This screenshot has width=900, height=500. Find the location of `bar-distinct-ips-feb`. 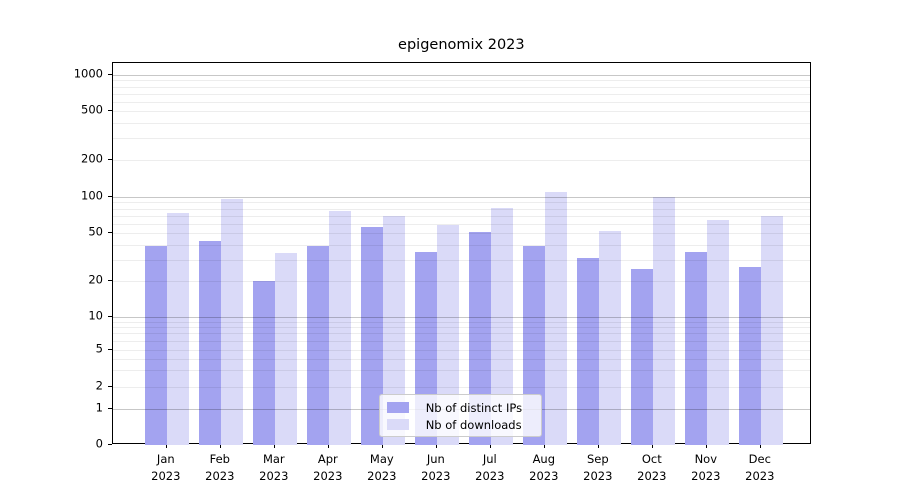

bar-distinct-ips-feb is located at coordinates (209, 343).